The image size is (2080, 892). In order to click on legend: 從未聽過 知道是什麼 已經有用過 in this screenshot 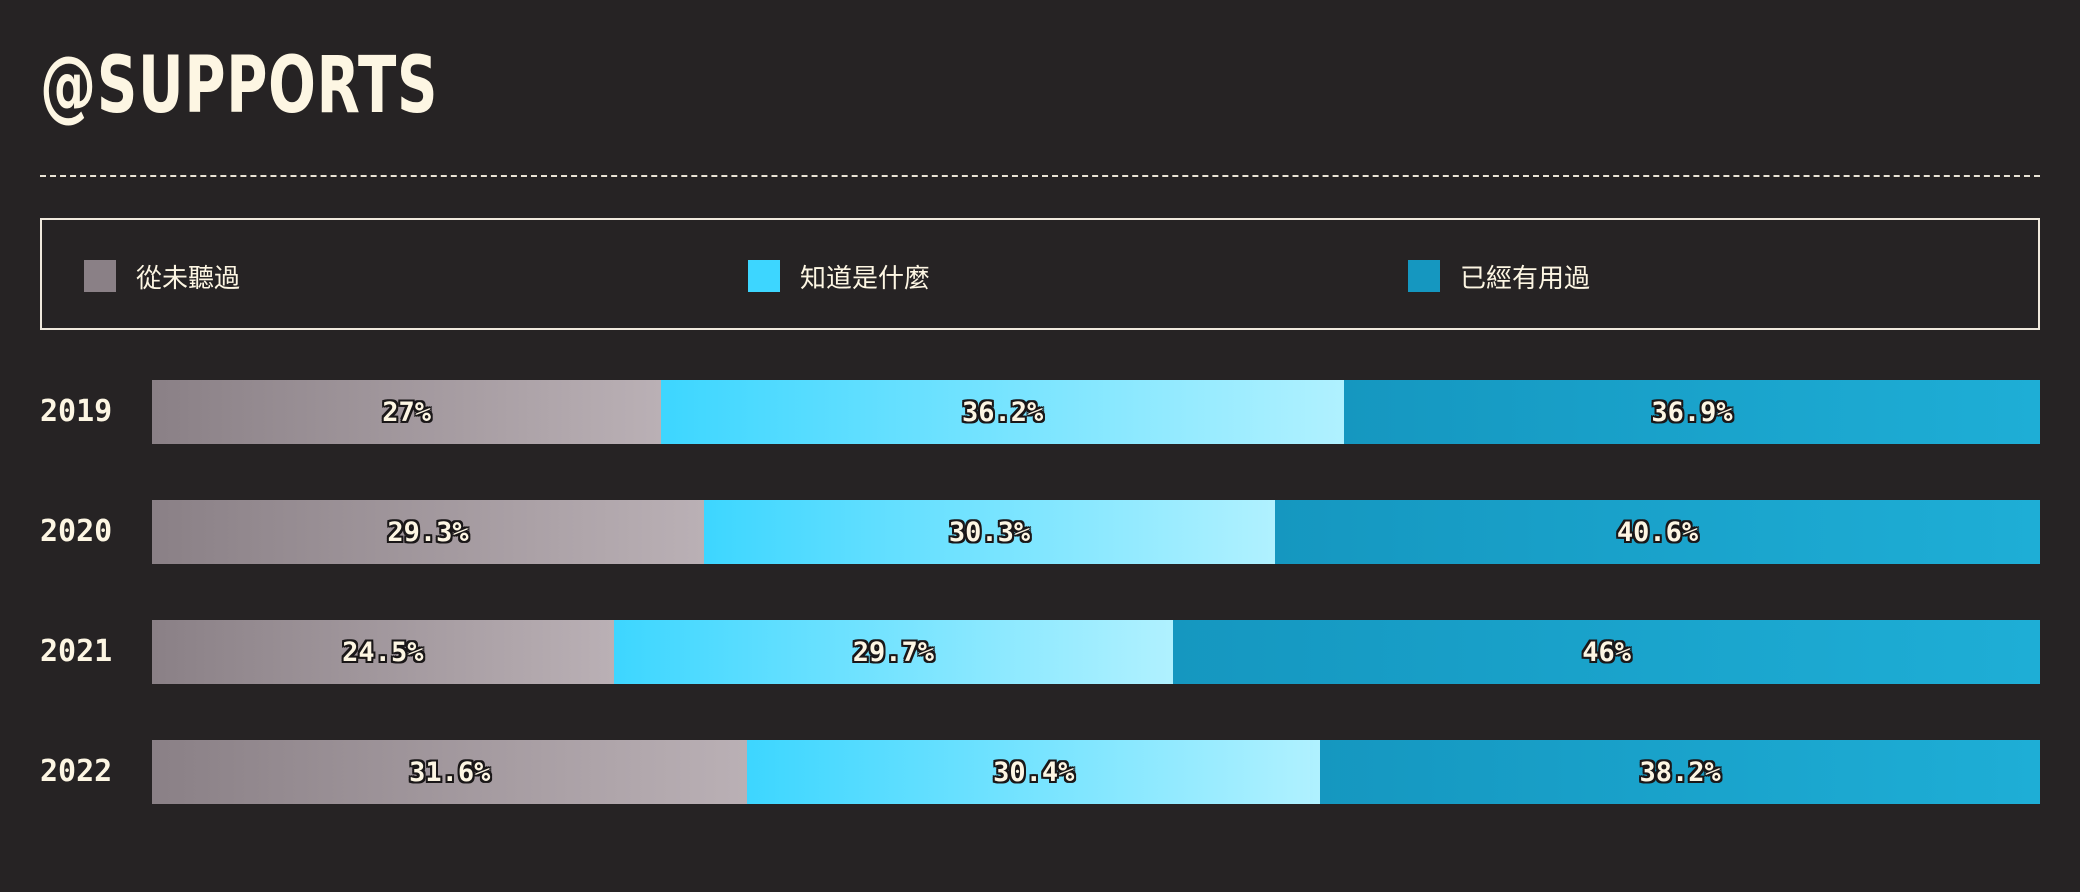, I will do `click(1040, 274)`.